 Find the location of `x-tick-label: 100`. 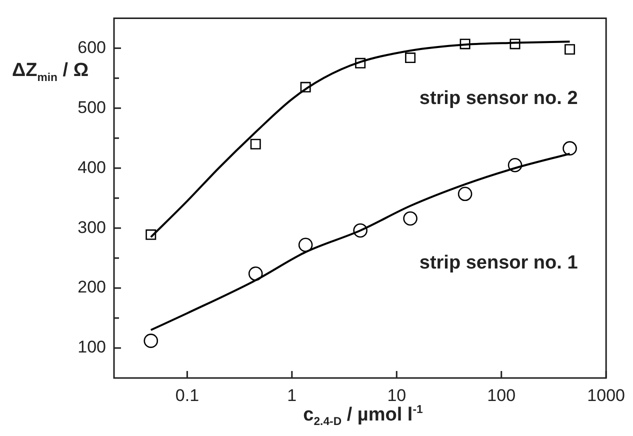

x-tick-label: 100 is located at coordinates (501, 395).